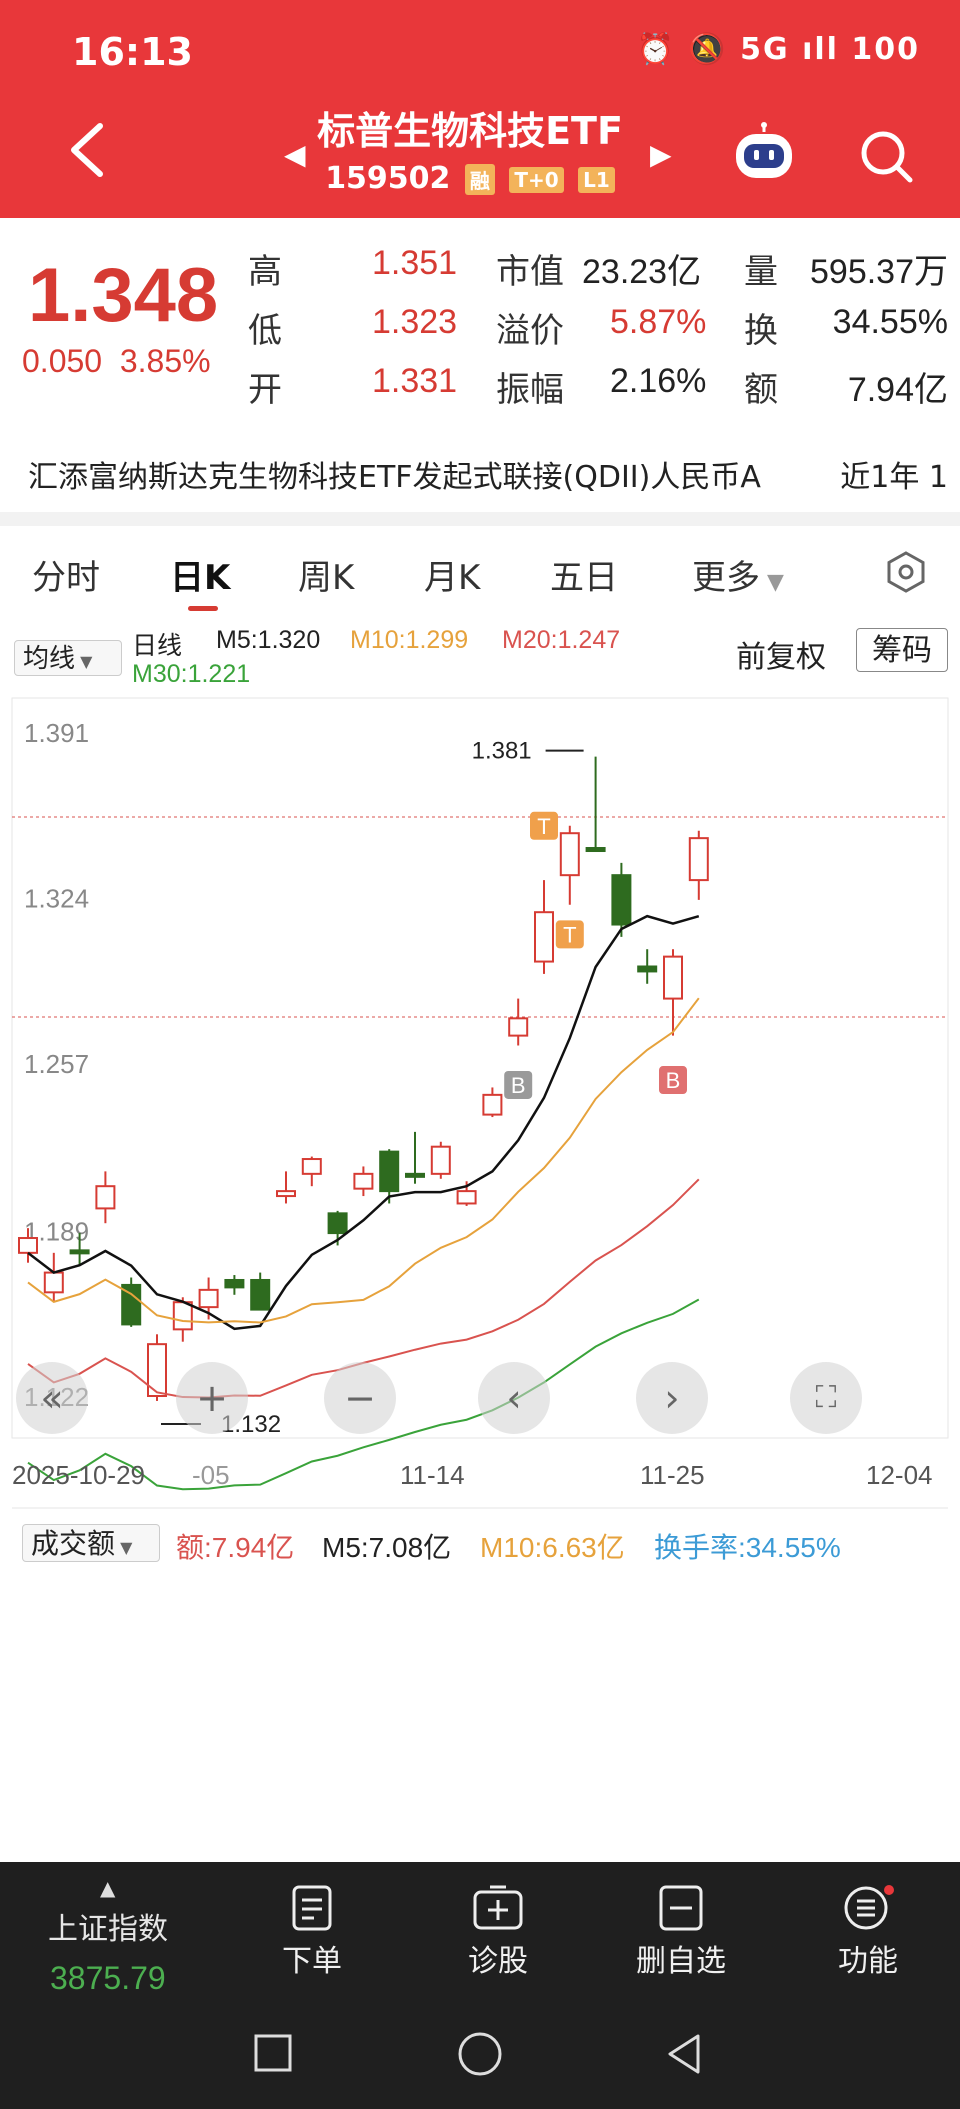  What do you see at coordinates (902, 650) in the screenshot?
I see `chip-distribution-button: 筹码` at bounding box center [902, 650].